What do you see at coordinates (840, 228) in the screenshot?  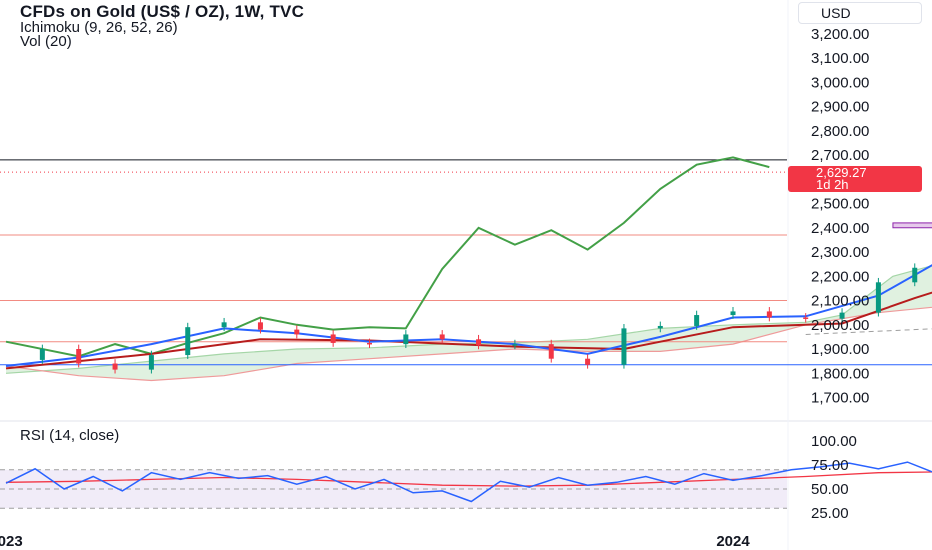 I see `price-axis-tick: 2,400.00` at bounding box center [840, 228].